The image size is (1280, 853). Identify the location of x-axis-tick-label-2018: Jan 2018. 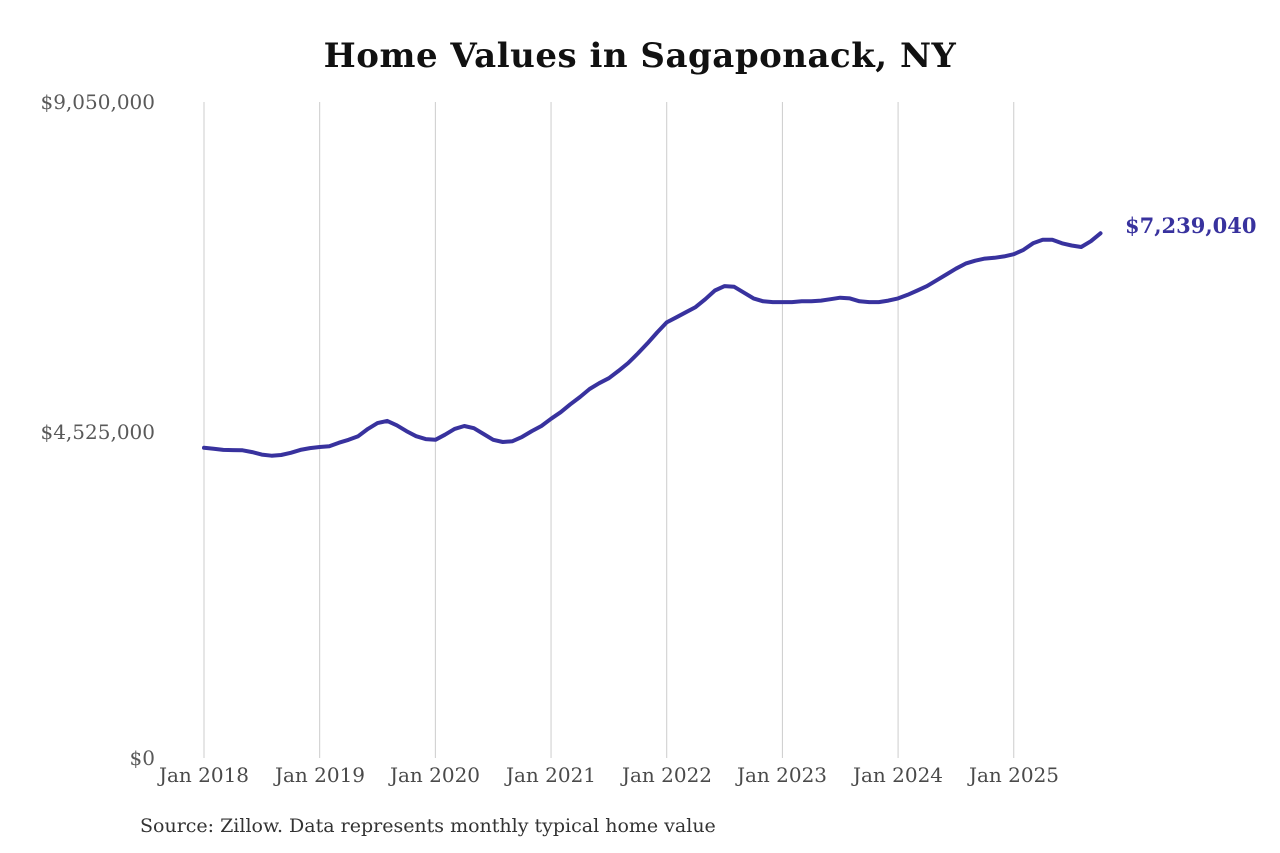
(204, 775).